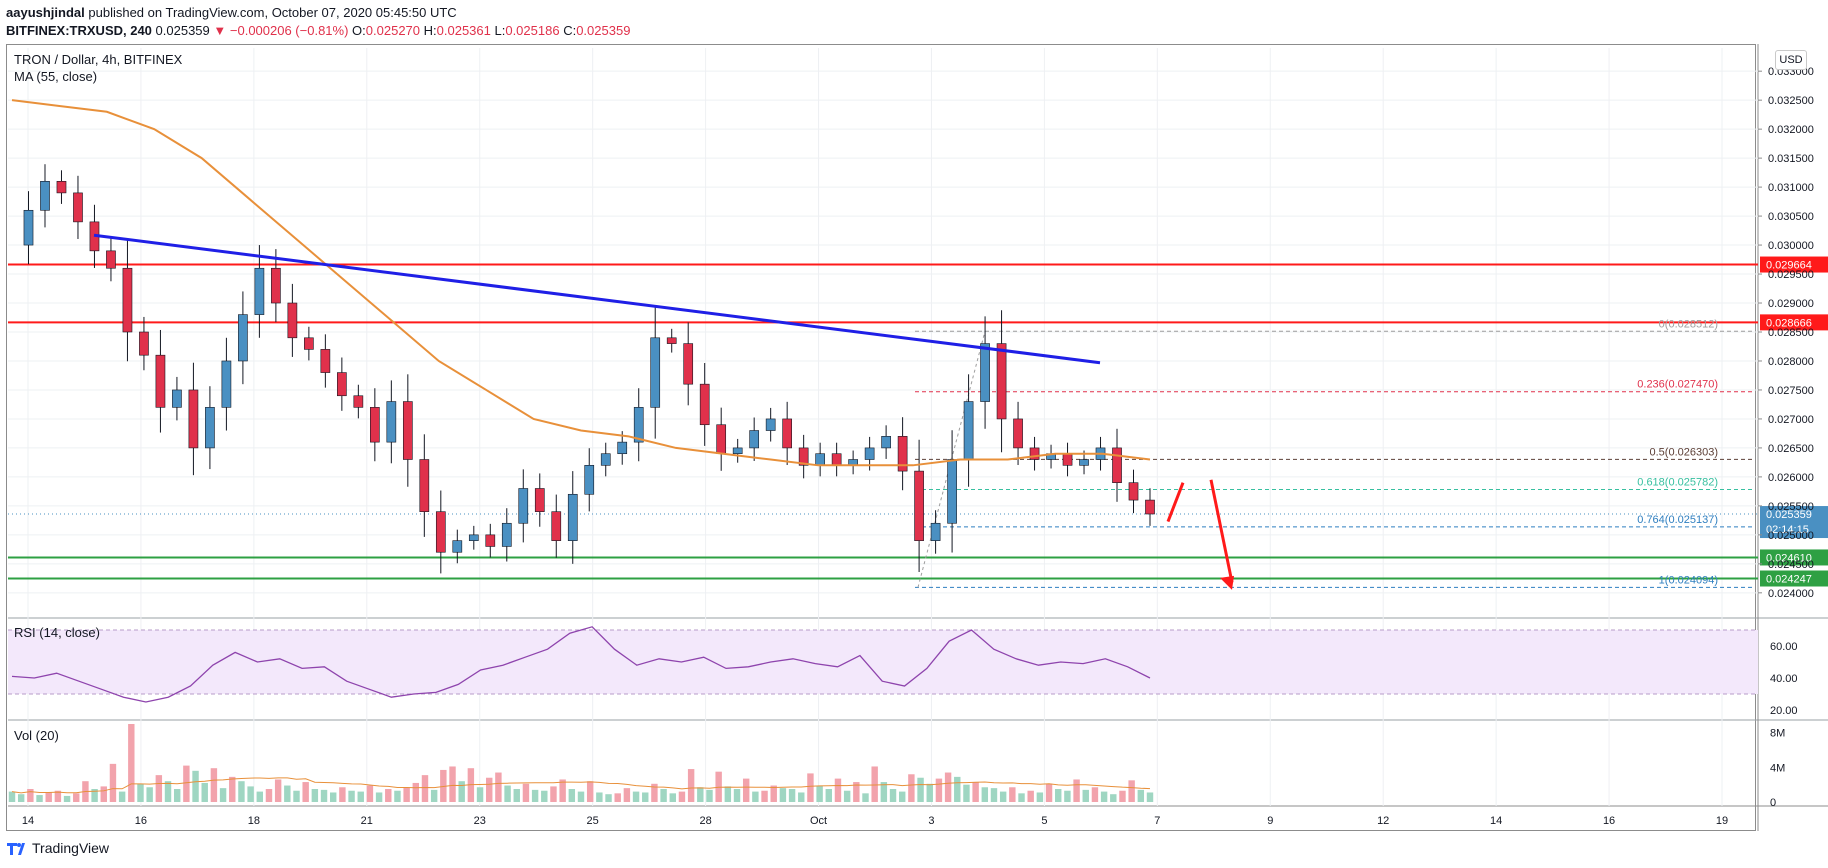 The width and height of the screenshot is (1828, 868). Describe the element at coordinates (500, 30) in the screenshot. I see `low-label: L:` at that location.